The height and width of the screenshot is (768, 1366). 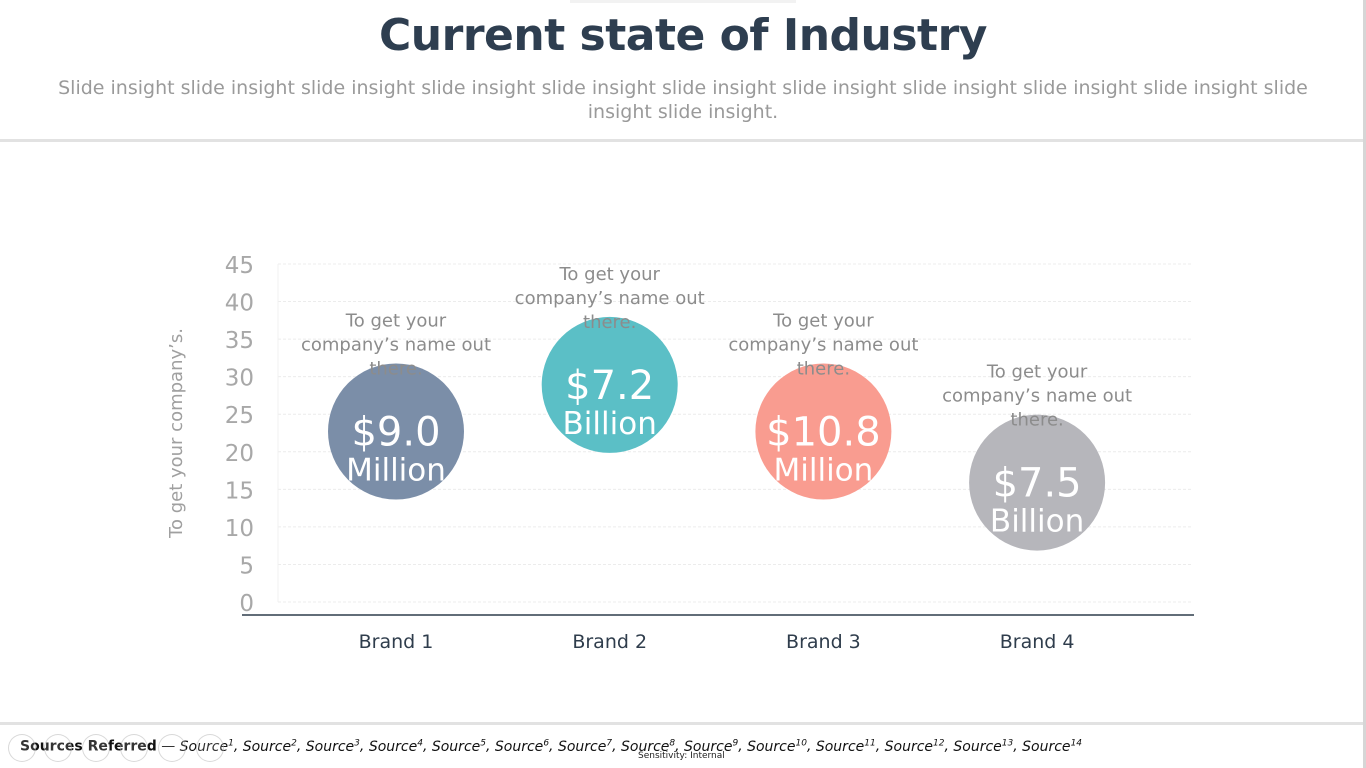 What do you see at coordinates (239, 435) in the screenshot?
I see `y-axis-ticks: 0 5 10 15 20 25 30 35 40 45` at bounding box center [239, 435].